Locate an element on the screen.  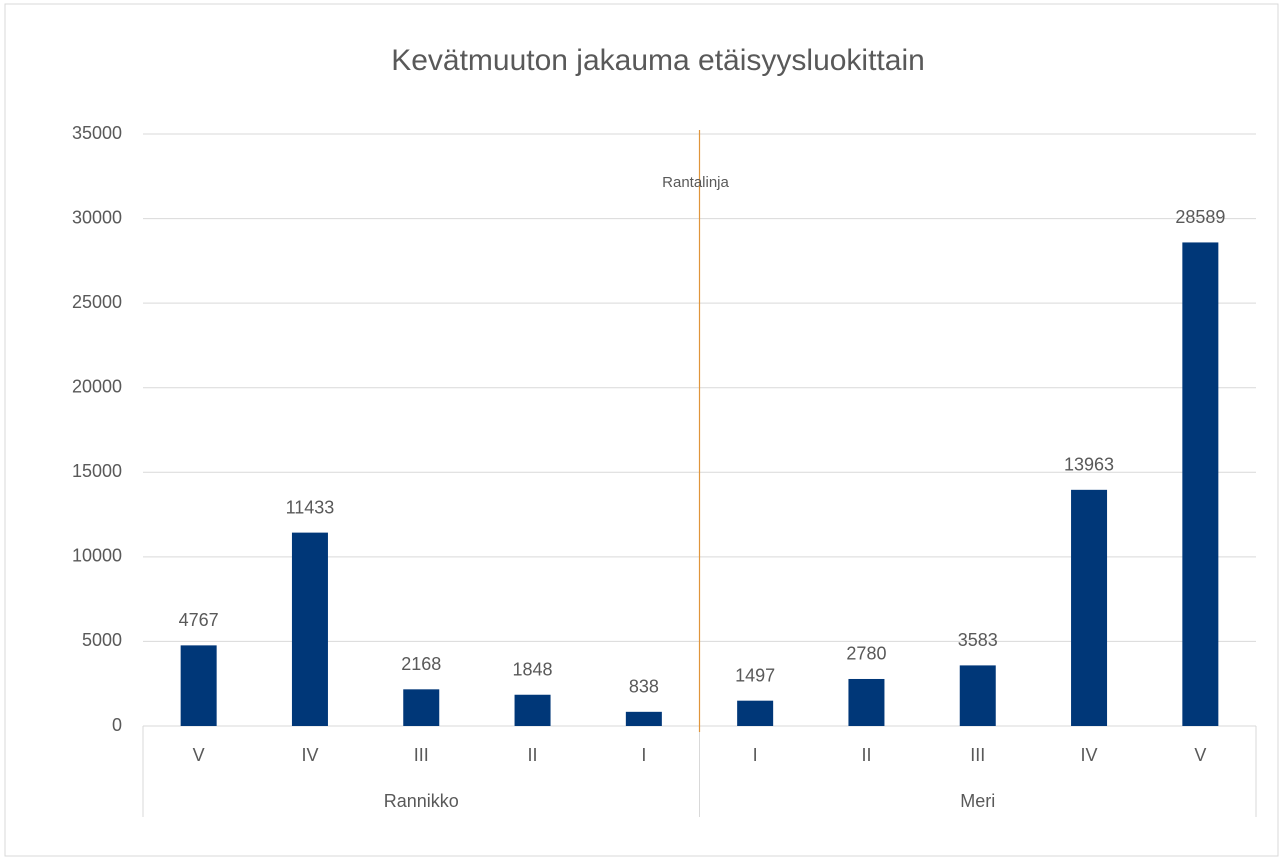
y-tick-label: 15000 is located at coordinates (97, 471).